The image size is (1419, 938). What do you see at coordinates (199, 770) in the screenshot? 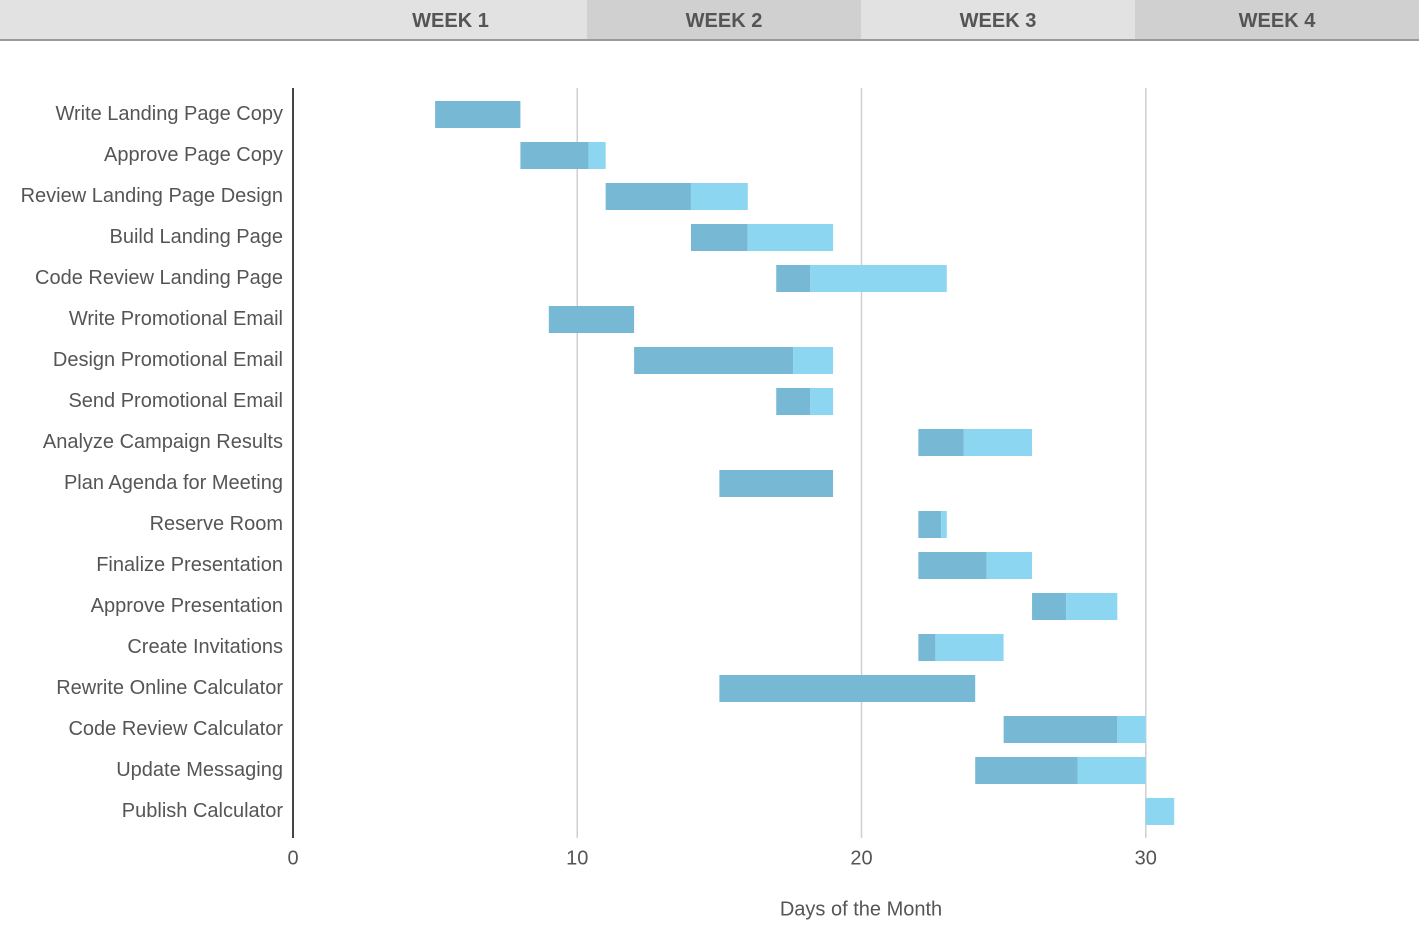
I see `y-tick-label: Update Messaging` at bounding box center [199, 770].